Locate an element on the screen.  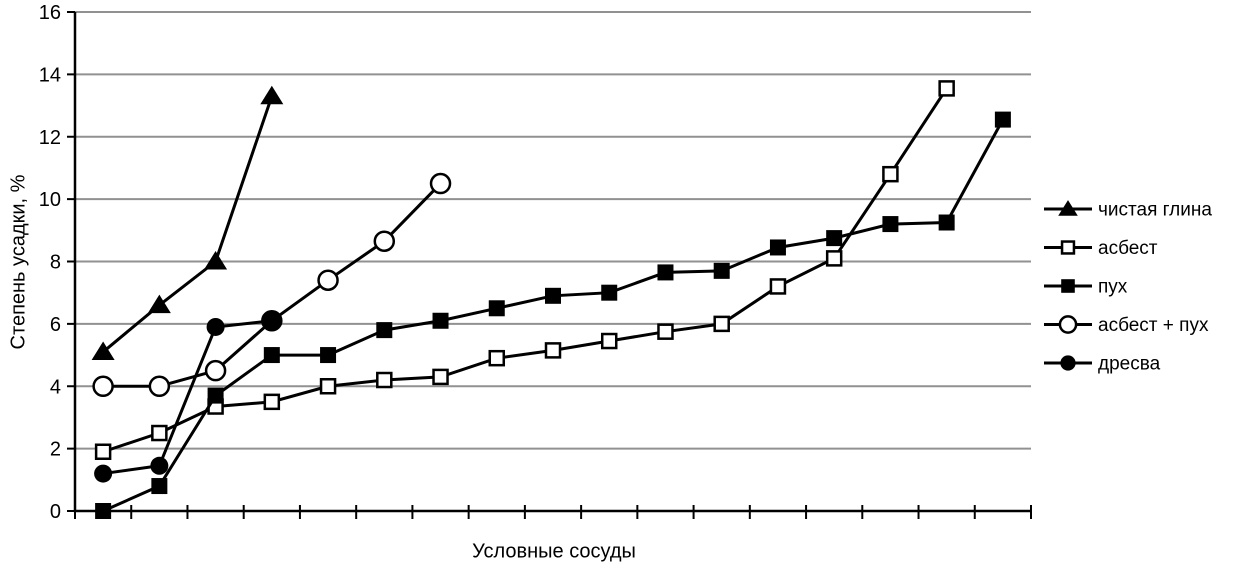
y-tick-label: 4 is located at coordinates (55, 387).